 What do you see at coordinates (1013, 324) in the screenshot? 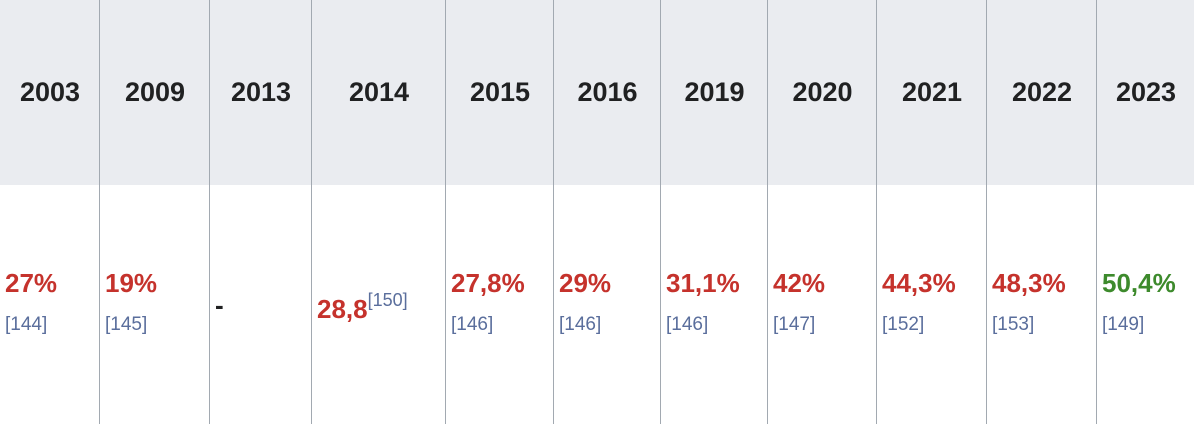
I see `reference: [153]` at bounding box center [1013, 324].